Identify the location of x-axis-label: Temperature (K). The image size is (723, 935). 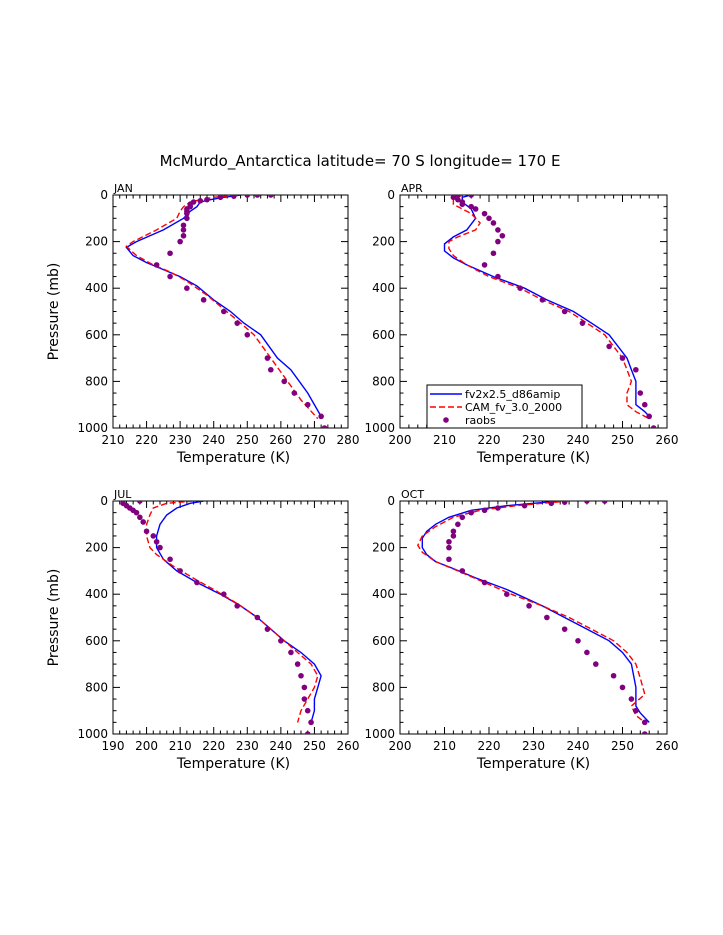
(233, 764).